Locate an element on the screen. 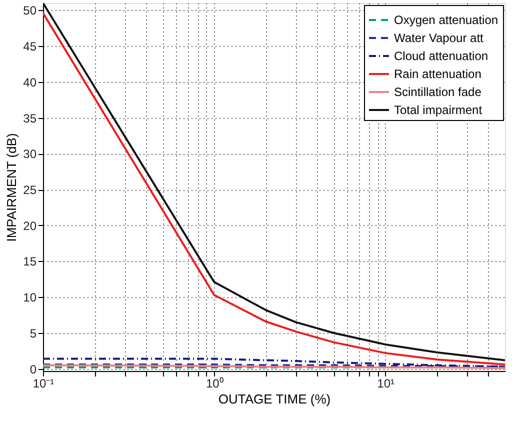  y-tick-label: 15 is located at coordinates (30, 261).